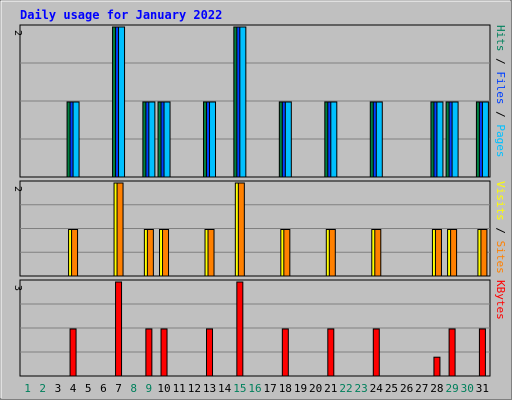  What do you see at coordinates (377, 388) in the screenshot?
I see `x-tick-label-day-24: 24` at bounding box center [377, 388].